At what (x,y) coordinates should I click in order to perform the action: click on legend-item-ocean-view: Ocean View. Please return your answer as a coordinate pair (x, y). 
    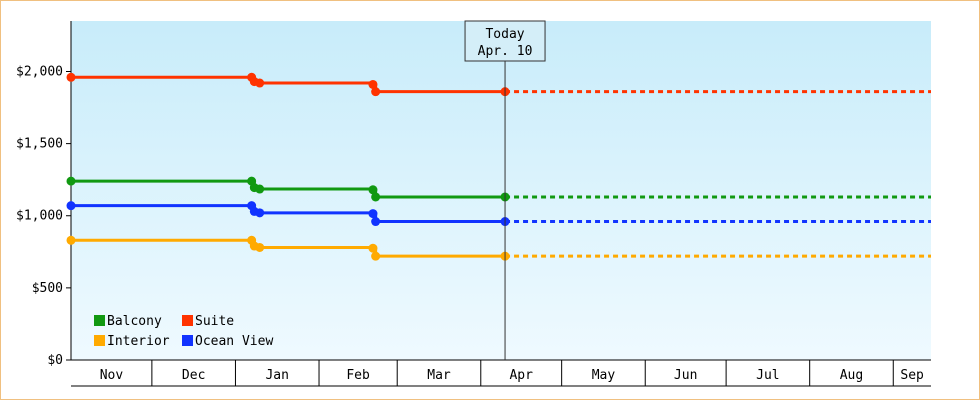
    Looking at the image, I should click on (227, 341).